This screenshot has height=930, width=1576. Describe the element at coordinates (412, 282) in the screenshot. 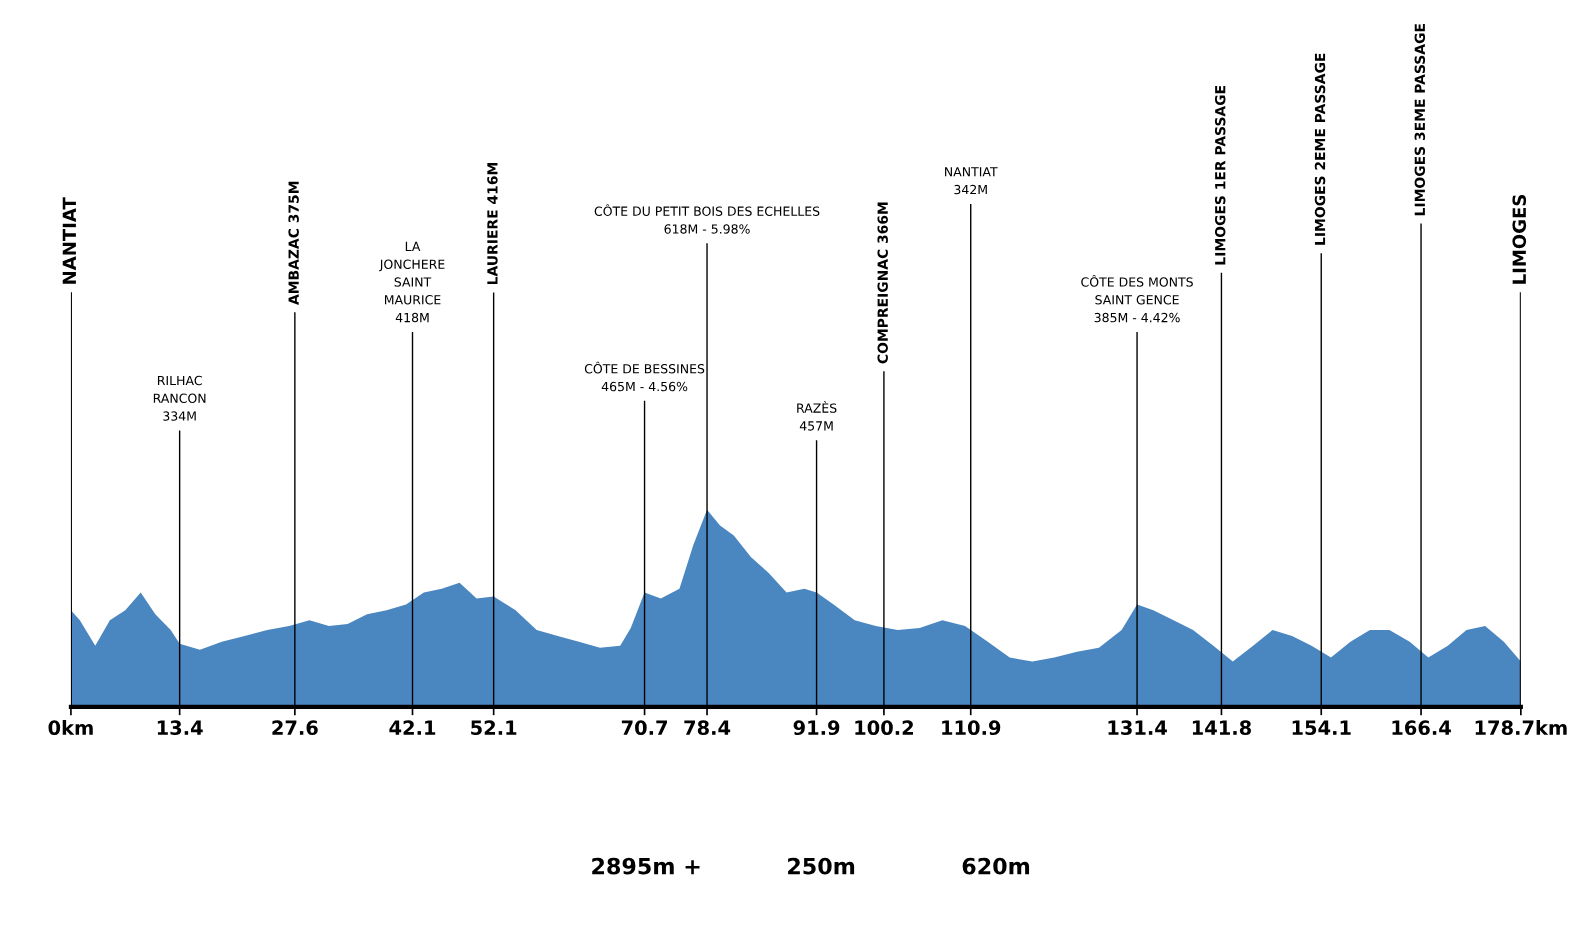

I see `ref-line-label: LA JONCHERE SAINT MAURICE 418M` at that location.